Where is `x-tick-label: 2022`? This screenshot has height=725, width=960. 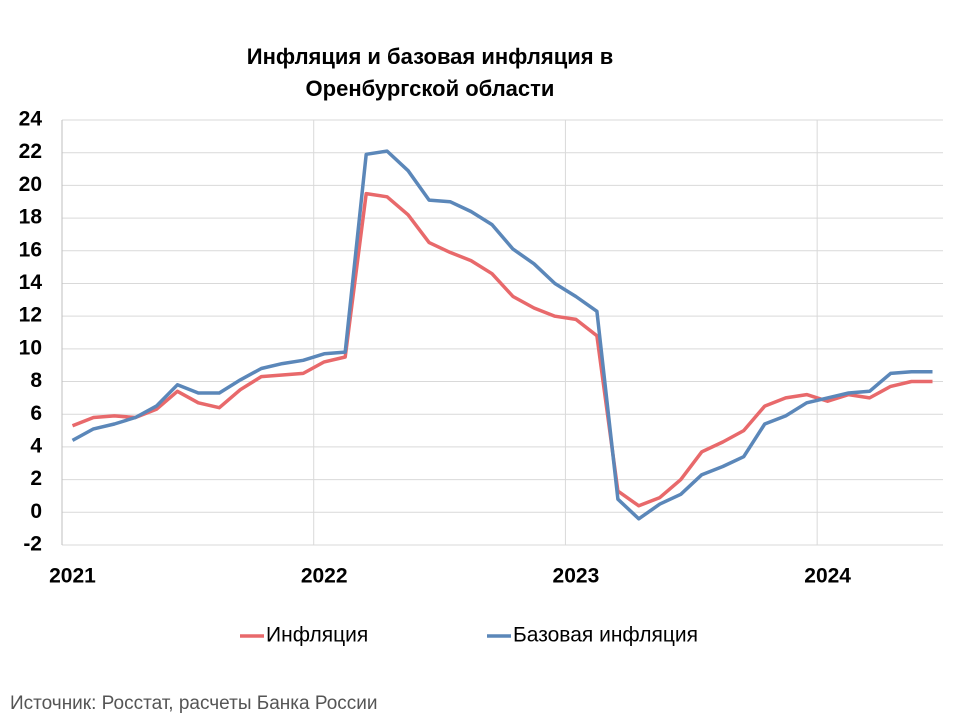
x-tick-label: 2022 is located at coordinates (324, 576).